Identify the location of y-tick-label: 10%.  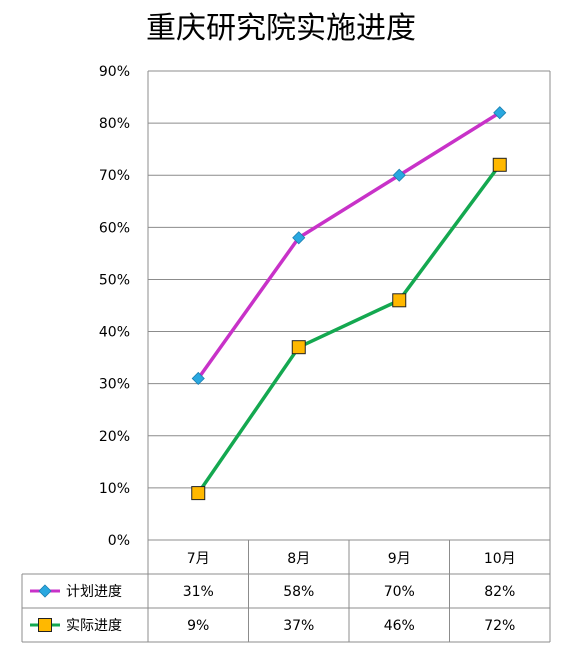
(114, 489).